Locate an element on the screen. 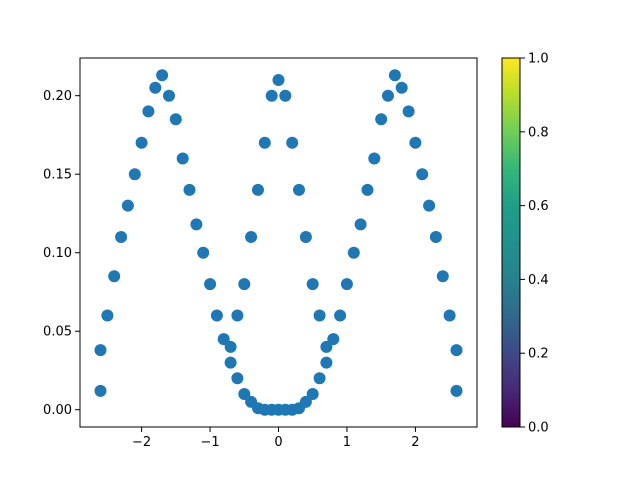 This screenshot has height=480, width=640. y-tick-label: 0.05 is located at coordinates (57, 332).